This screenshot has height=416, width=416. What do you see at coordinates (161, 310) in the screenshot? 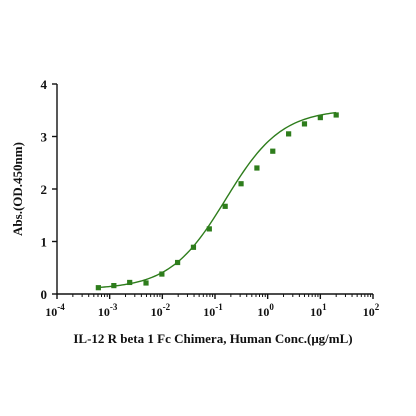
I see `x-tick-label: 10⁻²` at bounding box center [161, 310].